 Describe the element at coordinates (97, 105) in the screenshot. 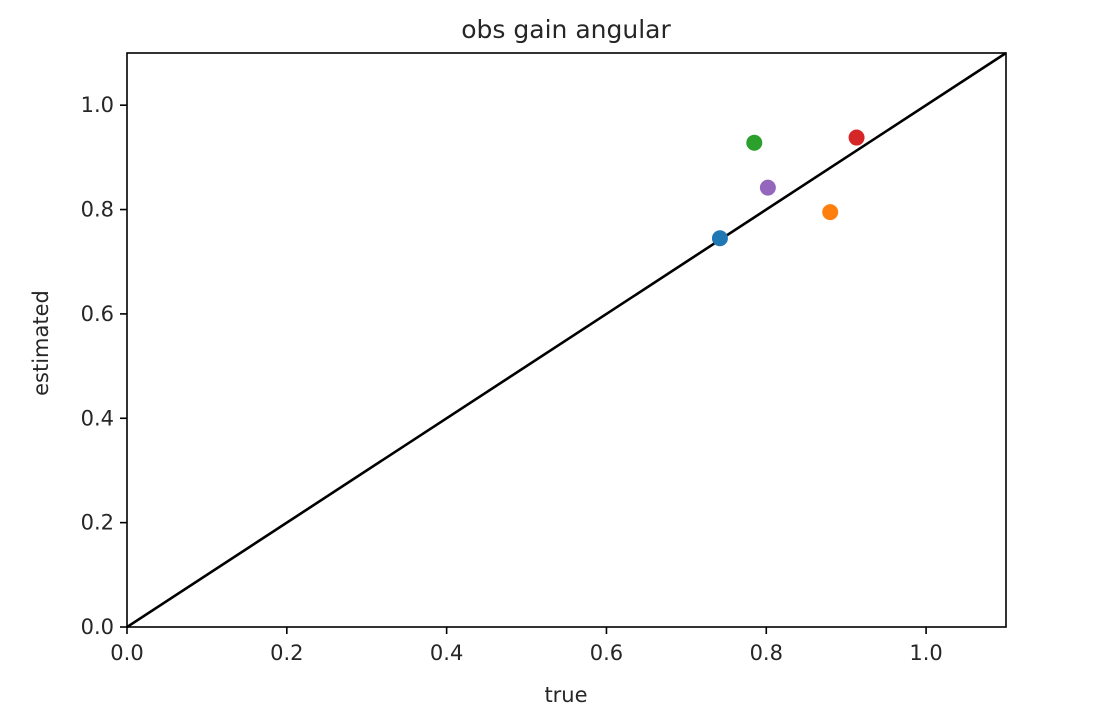

I see `y-tick-label: 1.0` at that location.